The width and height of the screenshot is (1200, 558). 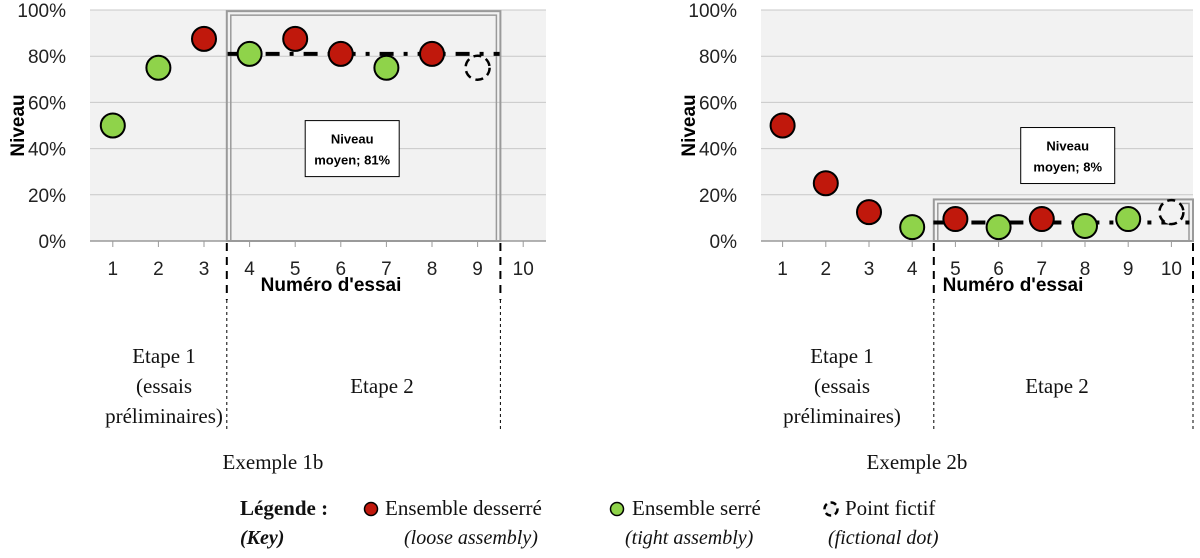 I want to click on mean-label-line2: moyen; 8%, so click(x=1067, y=167).